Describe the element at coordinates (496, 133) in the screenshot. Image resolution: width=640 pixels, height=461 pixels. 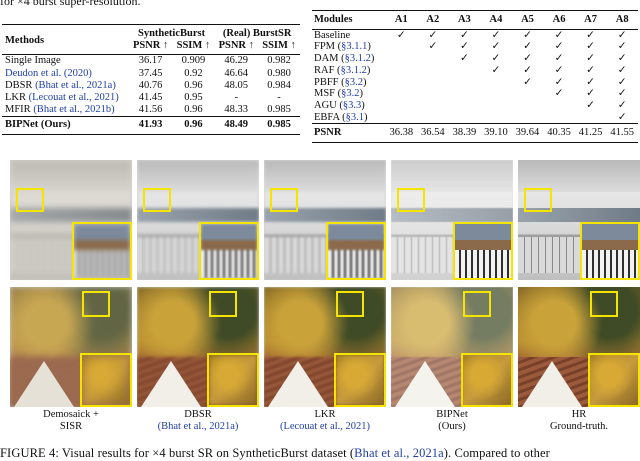
I see `psnr-value: 39.10` at that location.